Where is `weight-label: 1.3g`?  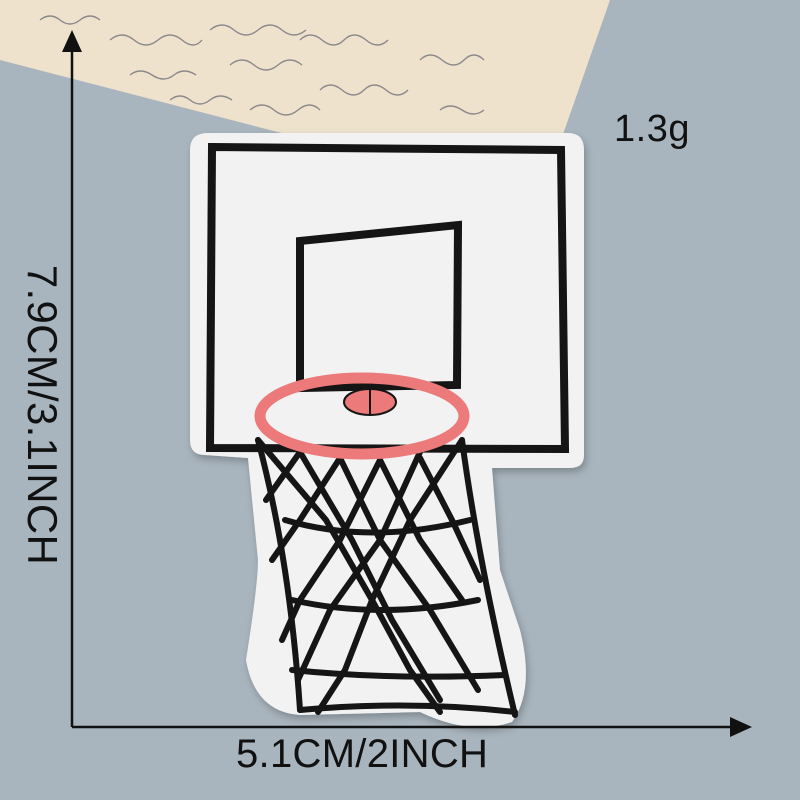
weight-label: 1.3g is located at coordinates (652, 129).